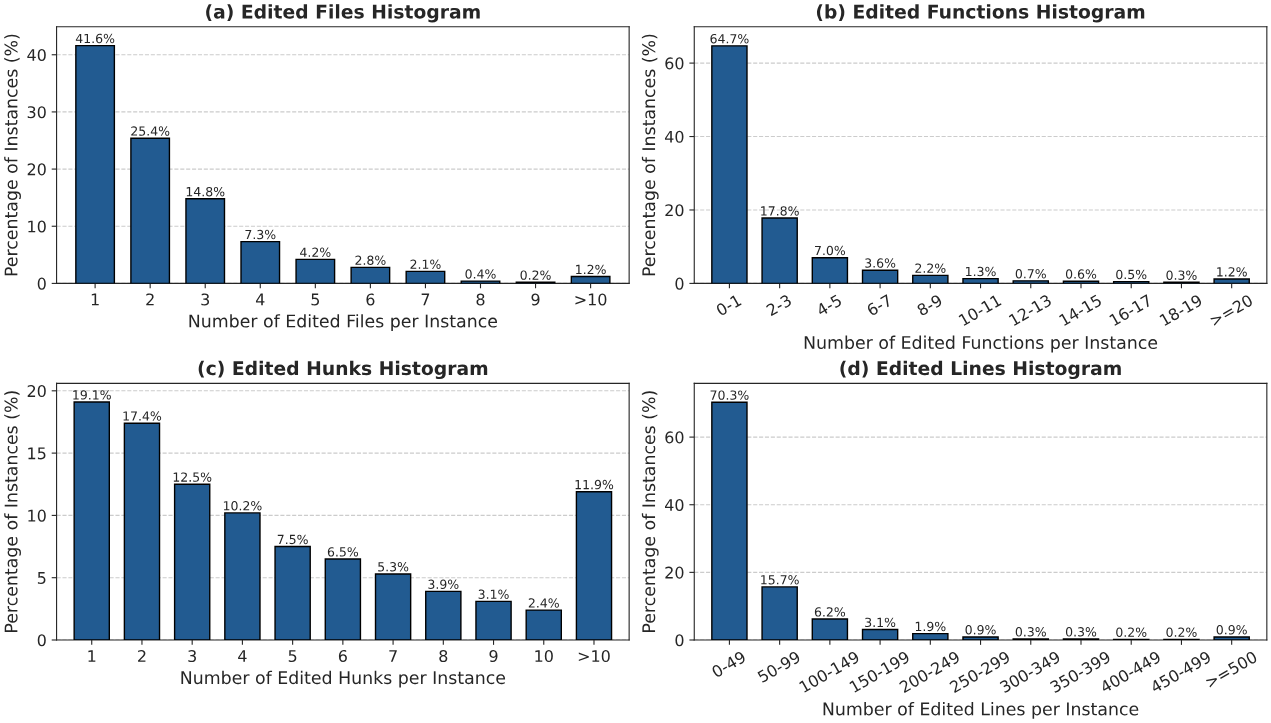 Image resolution: width=1271 pixels, height=723 pixels. Describe the element at coordinates (594, 484) in the screenshot. I see `data-label: 11.9%` at that location.